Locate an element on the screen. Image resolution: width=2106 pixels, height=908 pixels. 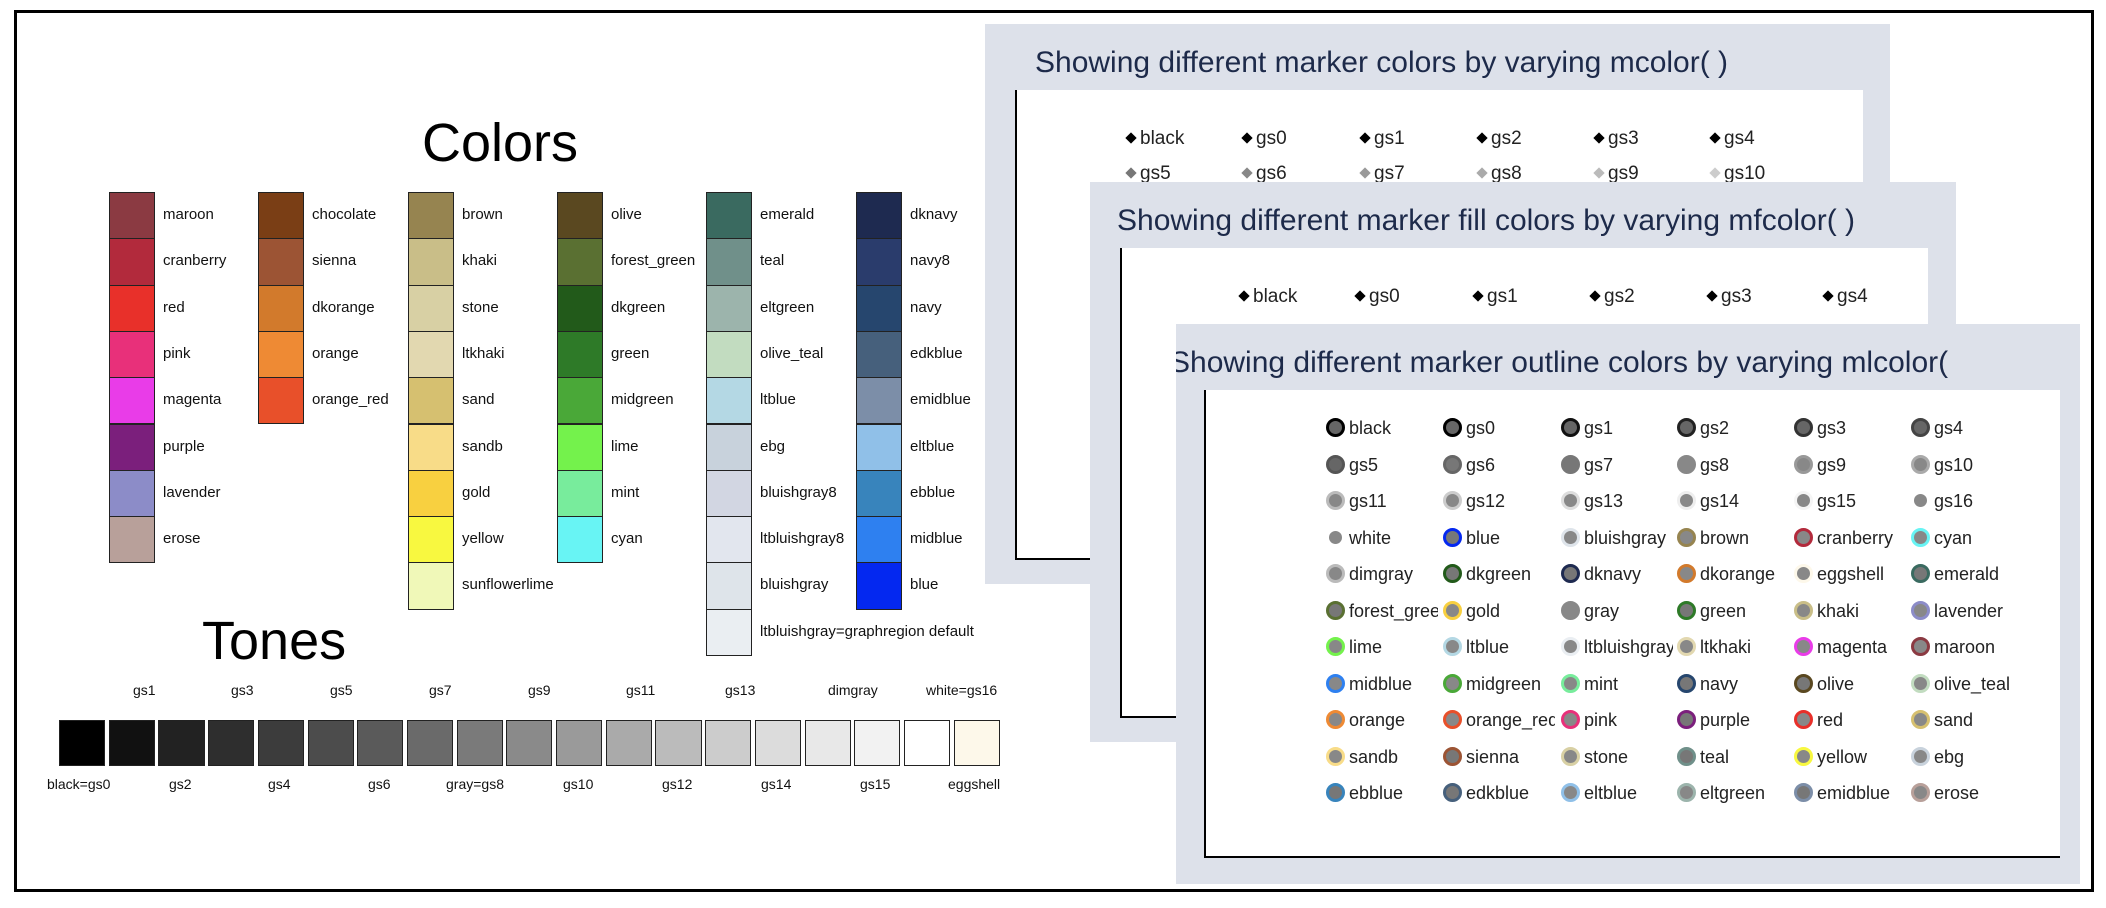
outline-marker-item: eltblue is located at coordinates (1617, 793).